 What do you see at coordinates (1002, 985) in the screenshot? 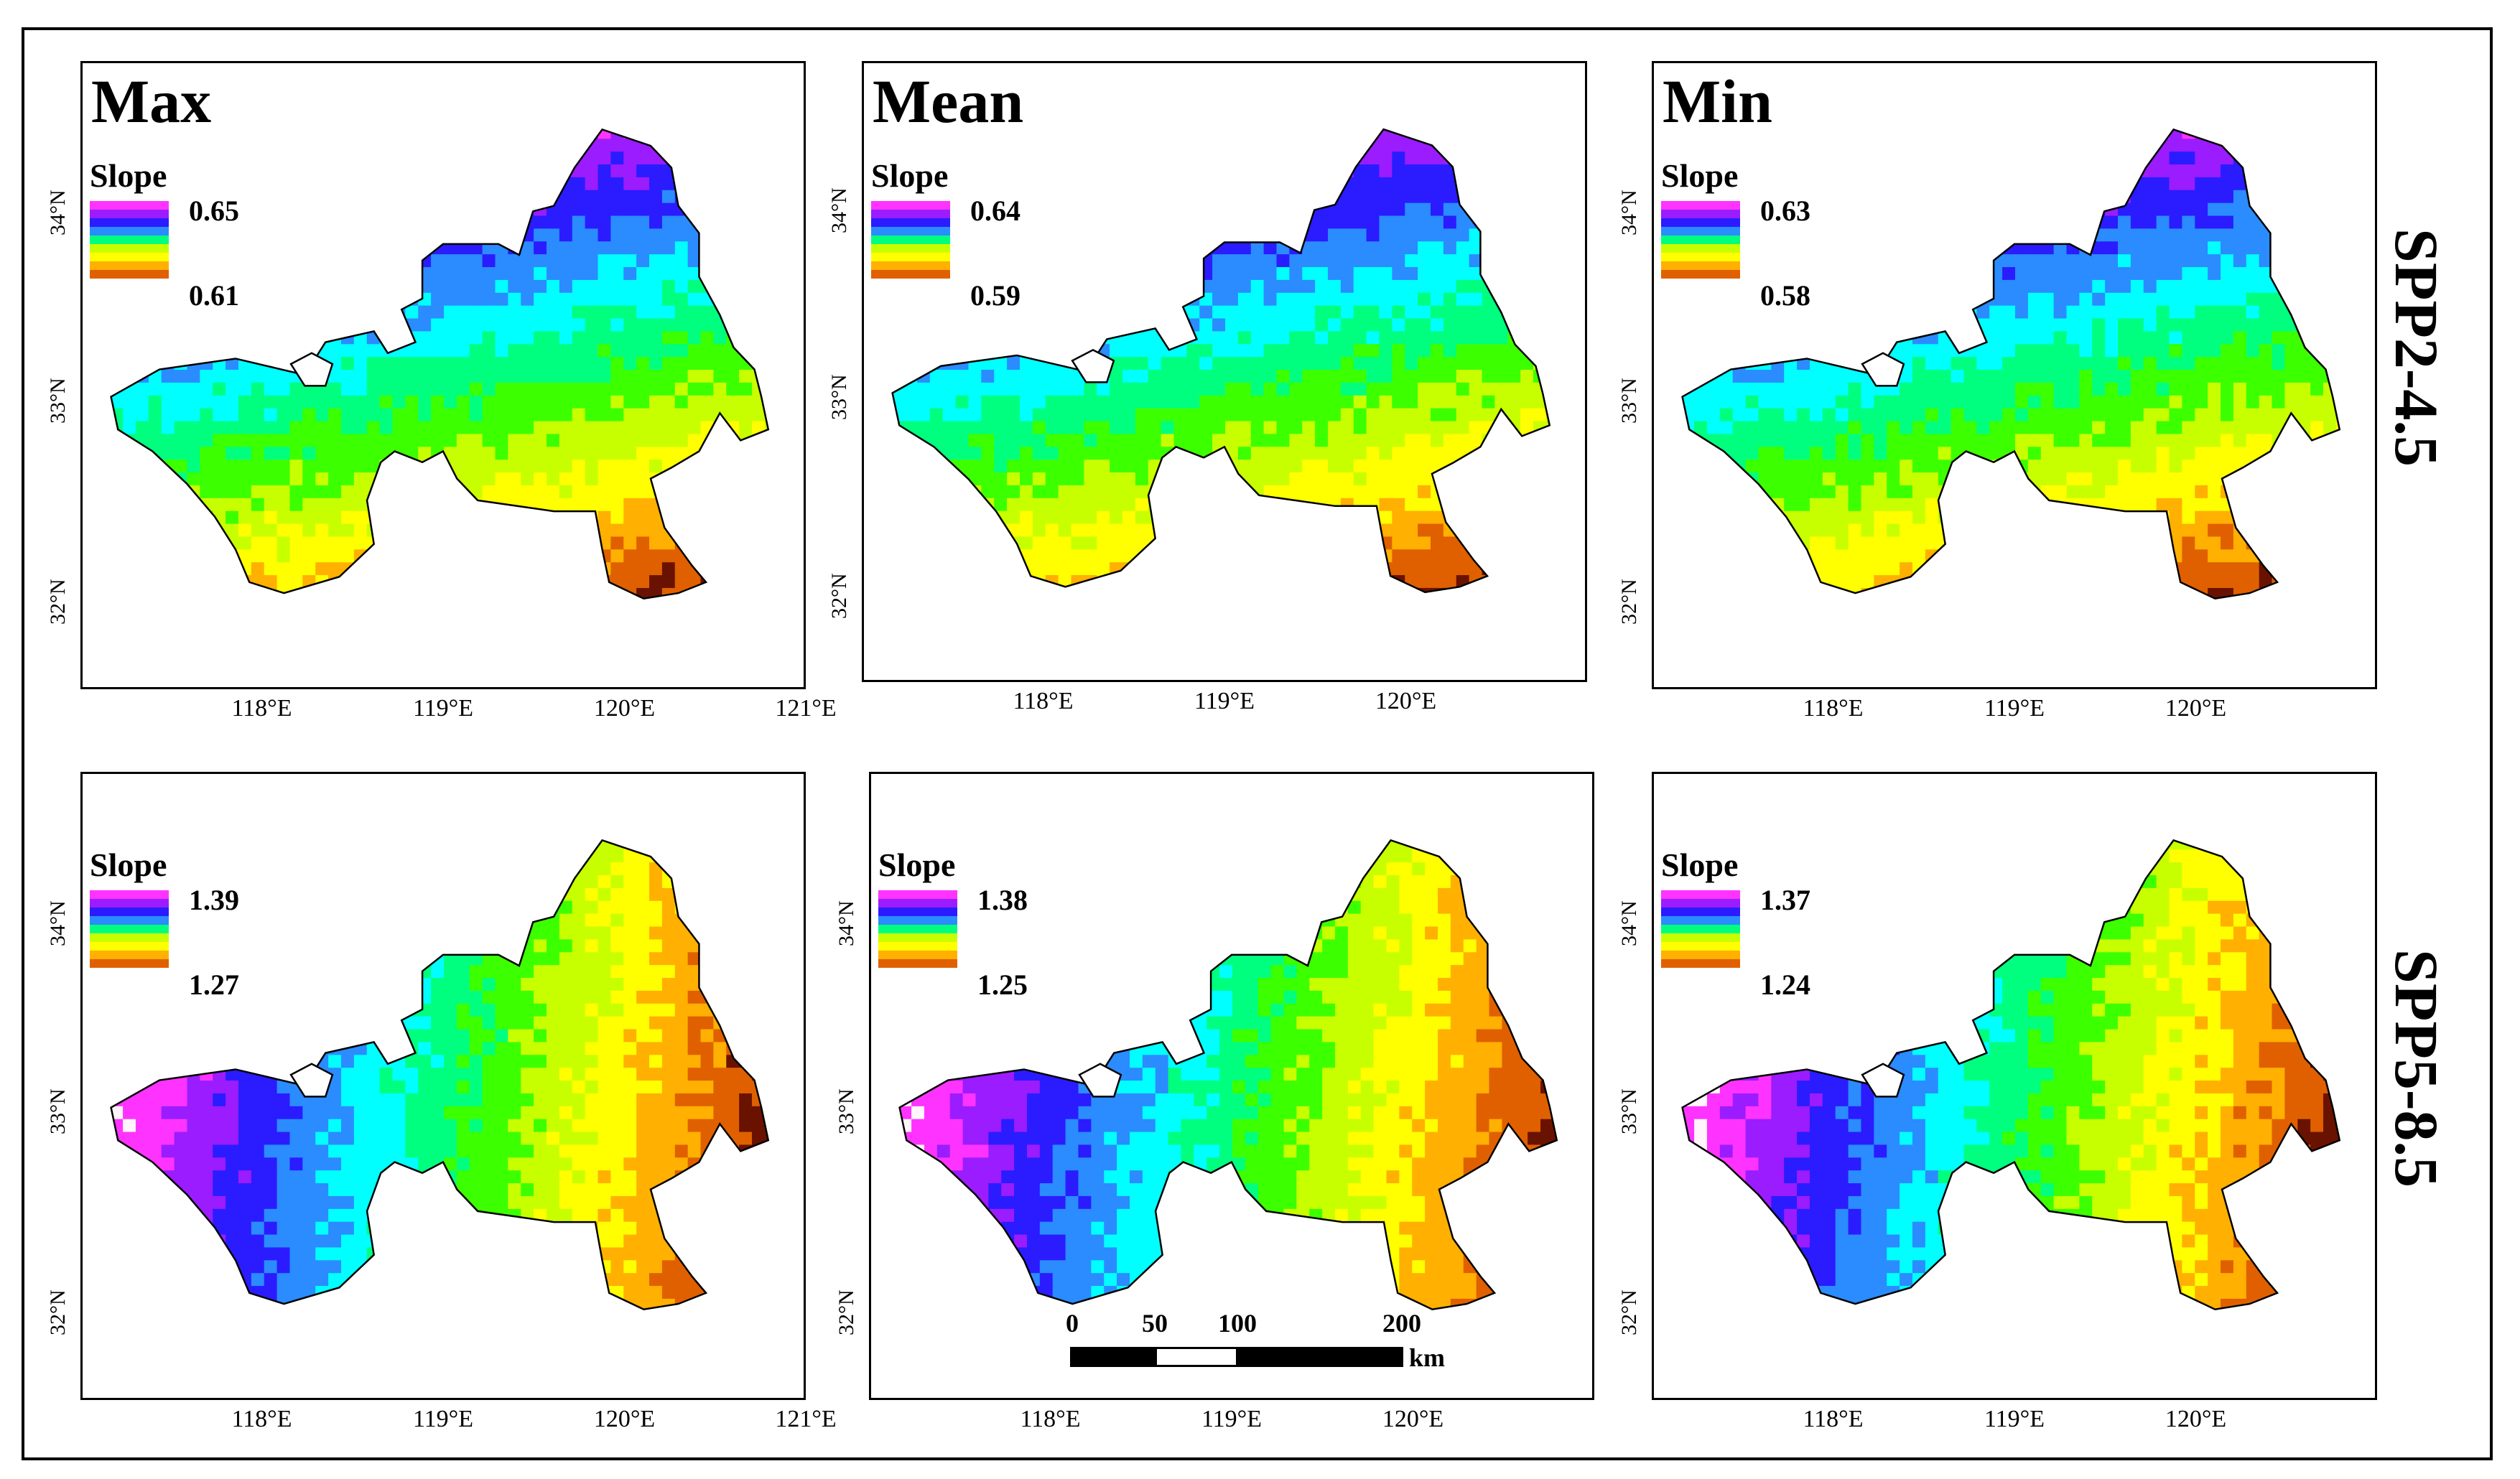
I see `legend-low-value: 1.25` at bounding box center [1002, 985].